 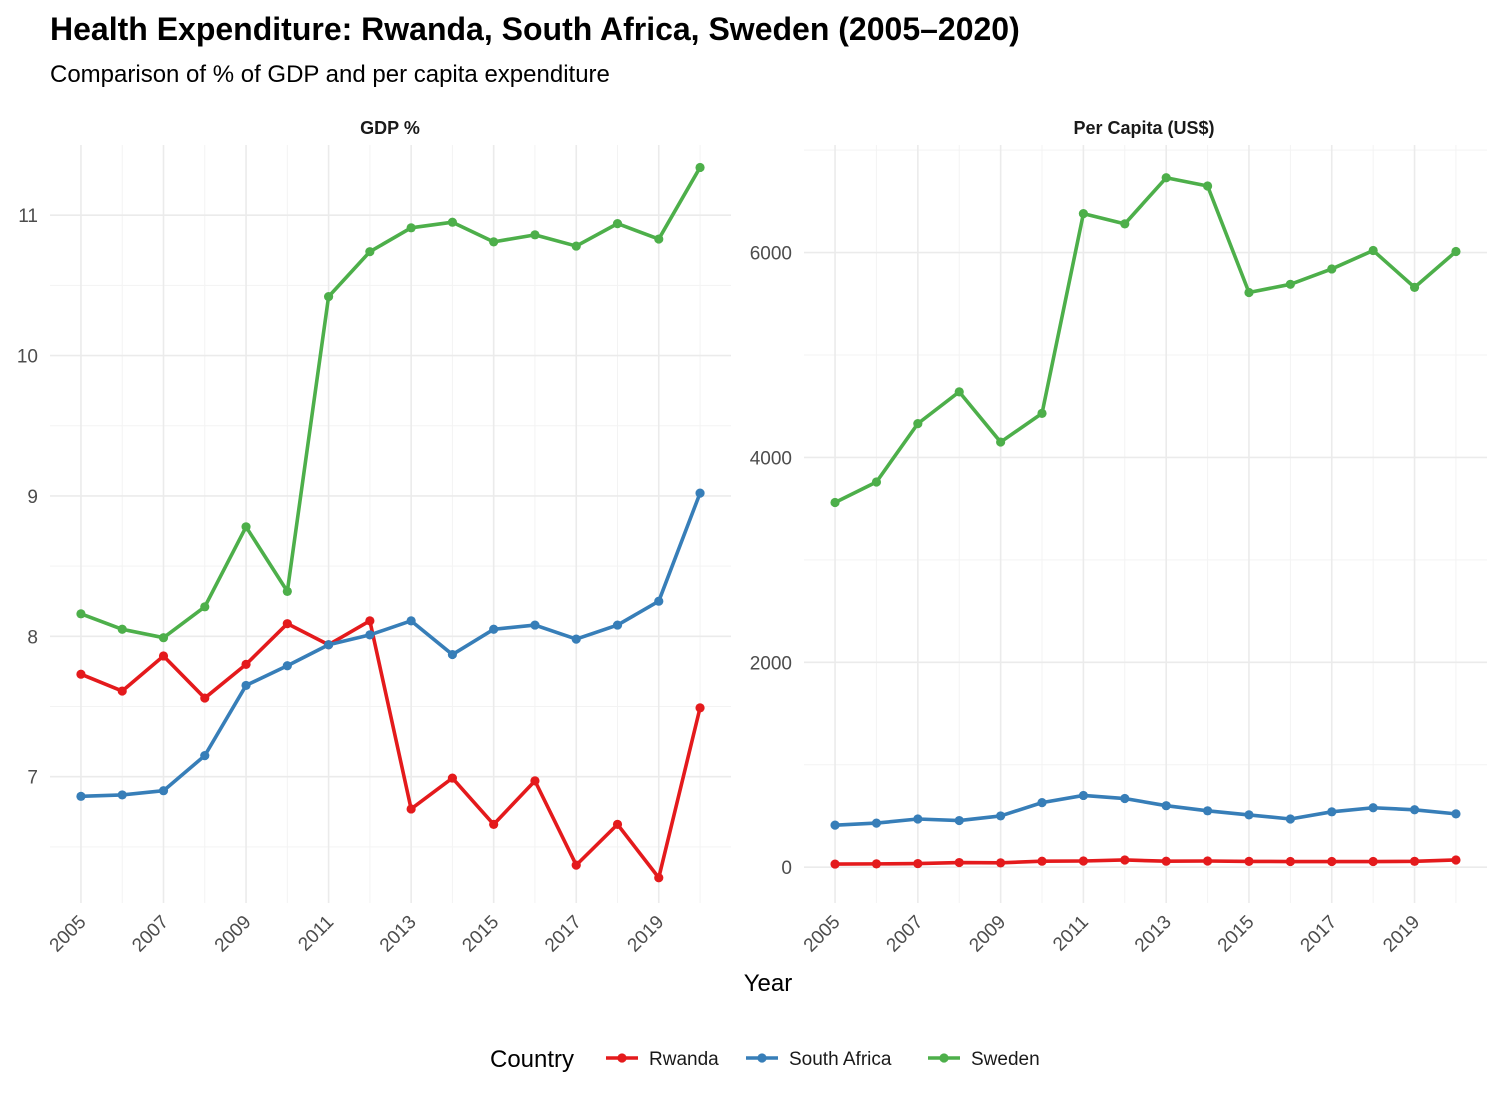 What do you see at coordinates (390, 749) in the screenshot?
I see `series-rwanda-gdp` at bounding box center [390, 749].